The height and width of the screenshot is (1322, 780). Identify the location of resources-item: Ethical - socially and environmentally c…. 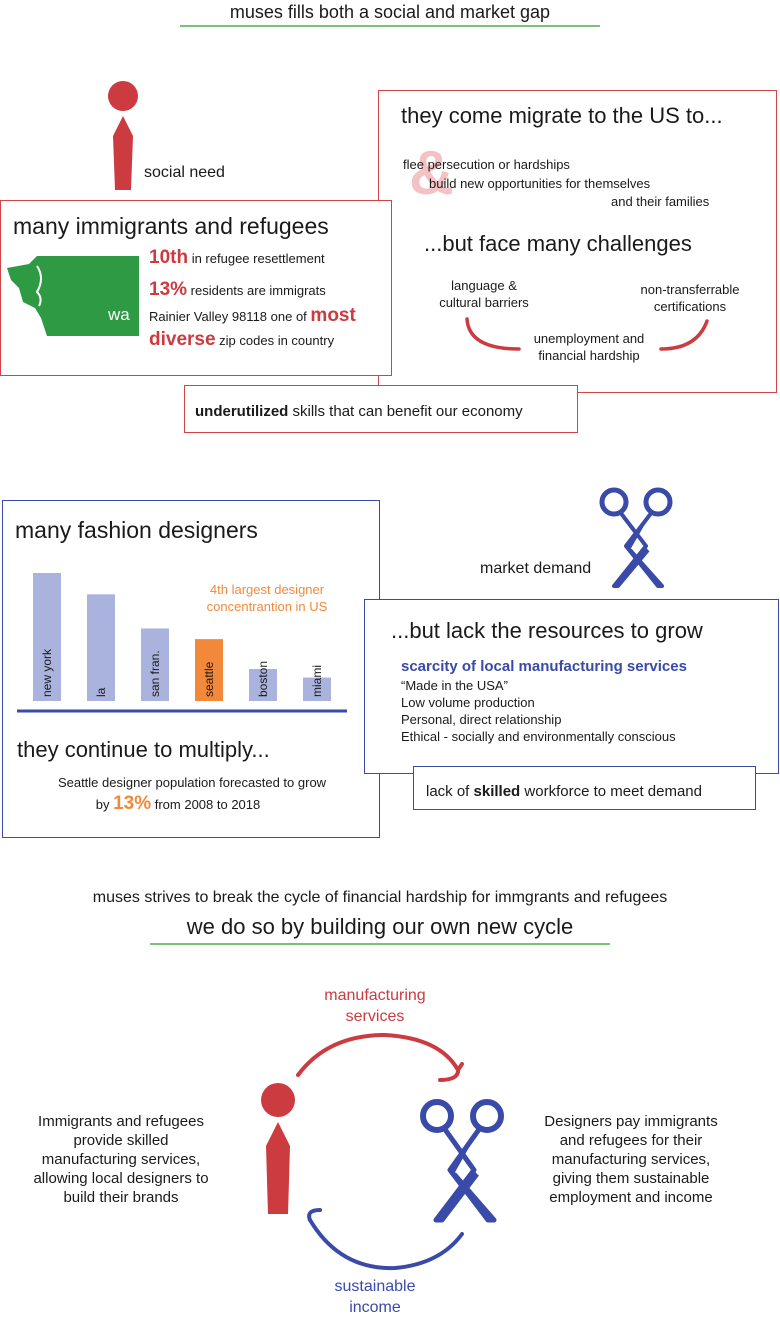
(538, 736).